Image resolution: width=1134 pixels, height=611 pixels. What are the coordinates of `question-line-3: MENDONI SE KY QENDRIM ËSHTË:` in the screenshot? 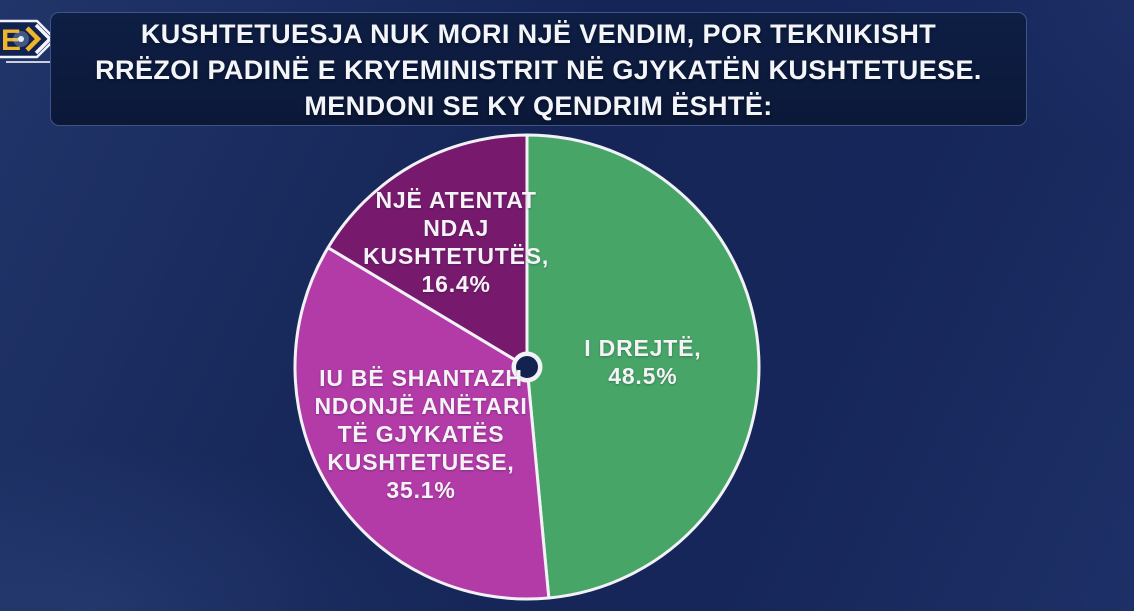 It's located at (538, 106).